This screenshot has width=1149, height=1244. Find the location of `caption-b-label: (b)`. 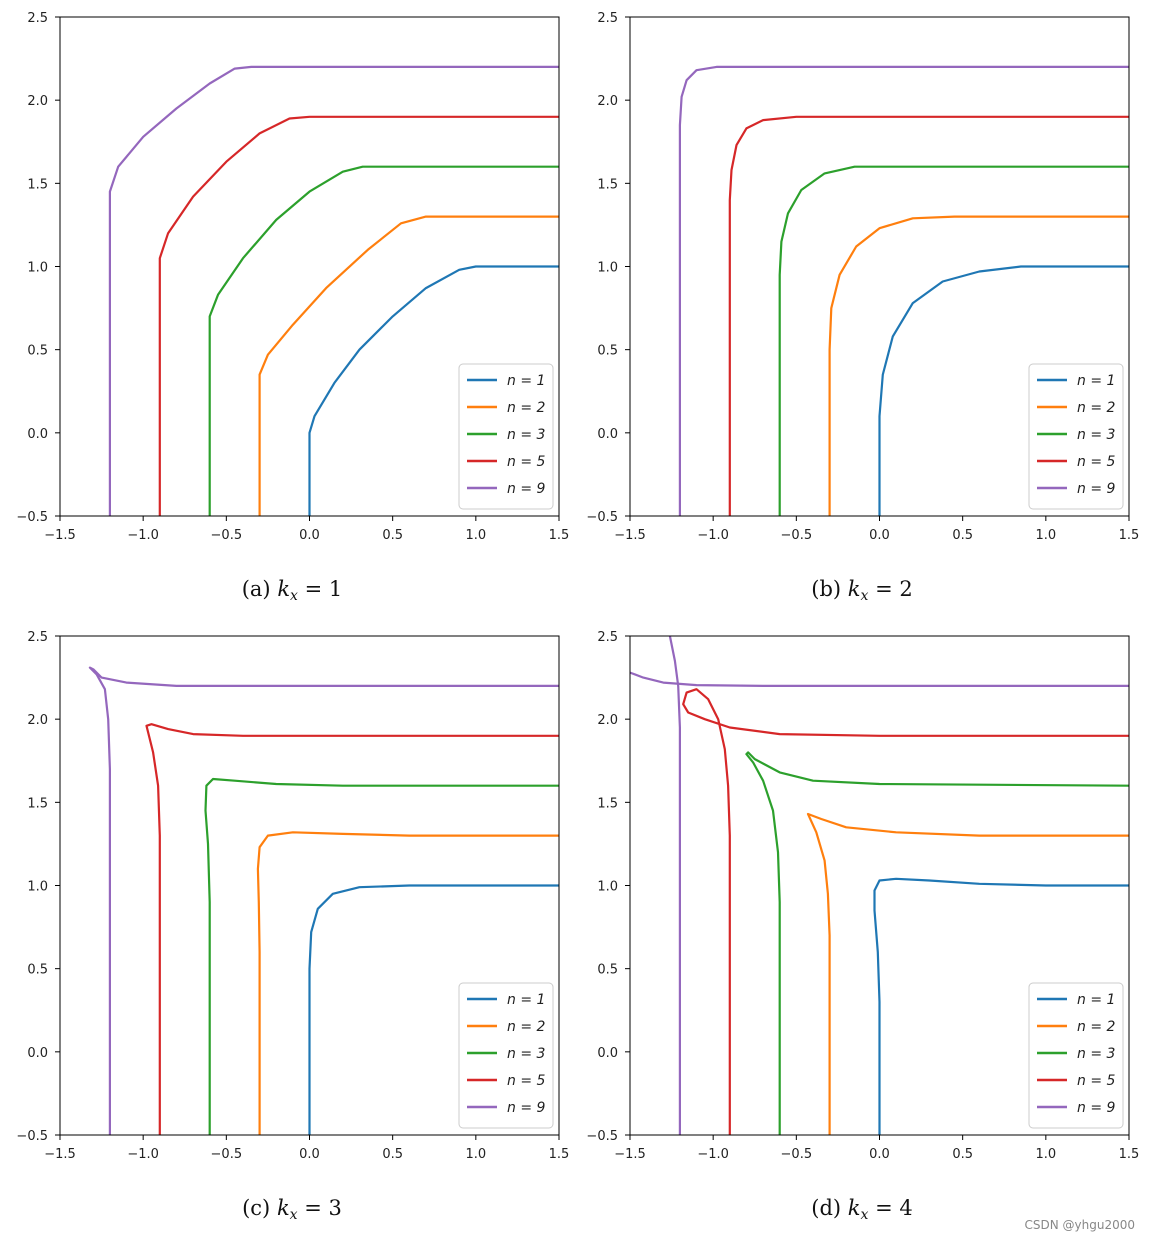

caption-b-label: (b) is located at coordinates (826, 589).